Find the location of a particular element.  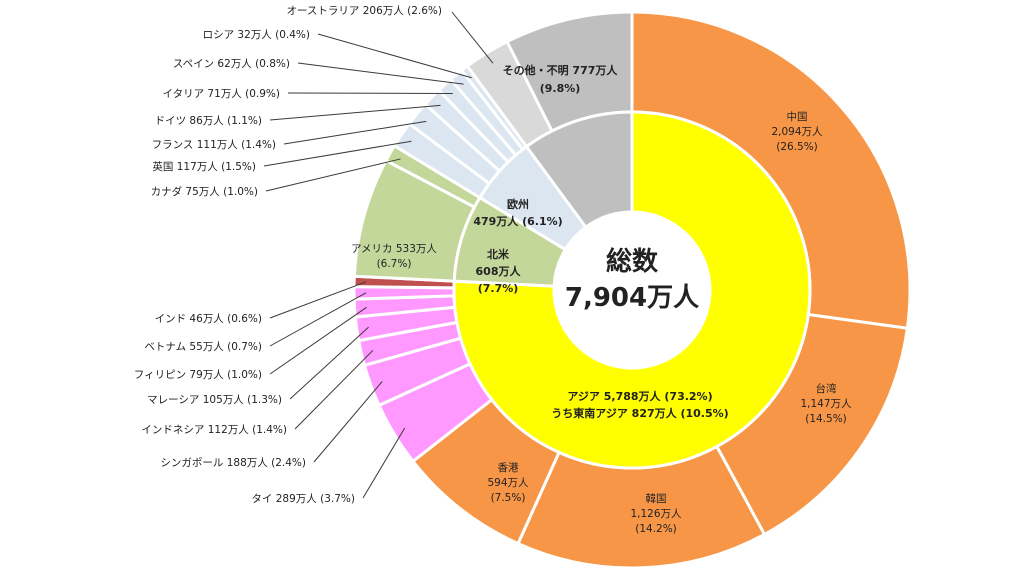

leader-line-germany is located at coordinates (355, 112).